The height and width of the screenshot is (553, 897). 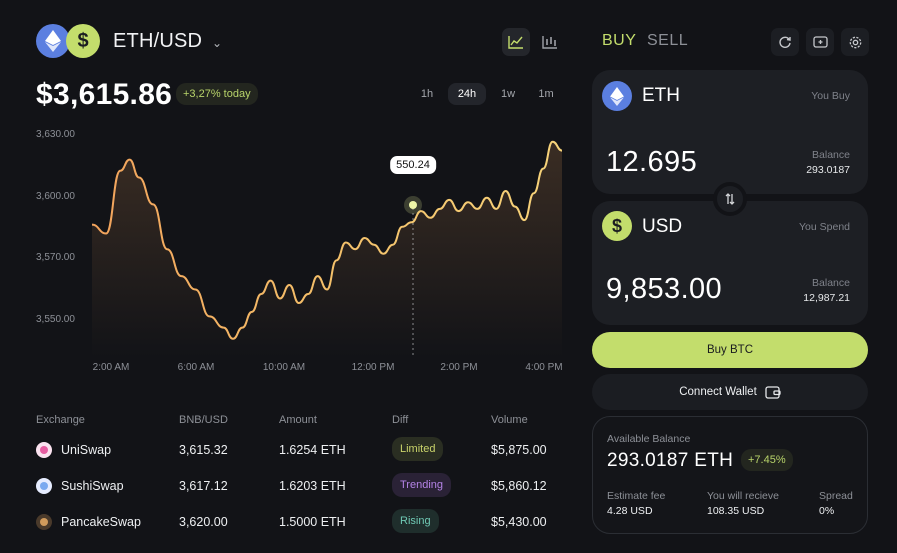 I want to click on candle-chart-icon, so click(x=549, y=42).